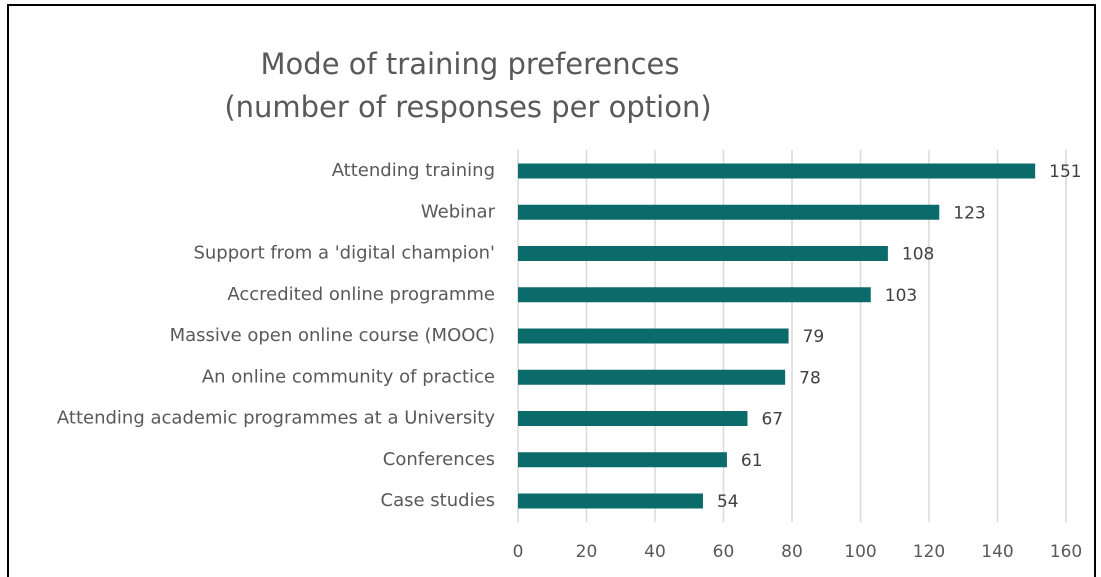  What do you see at coordinates (1065, 172) in the screenshot?
I see `value-label: 151` at bounding box center [1065, 172].